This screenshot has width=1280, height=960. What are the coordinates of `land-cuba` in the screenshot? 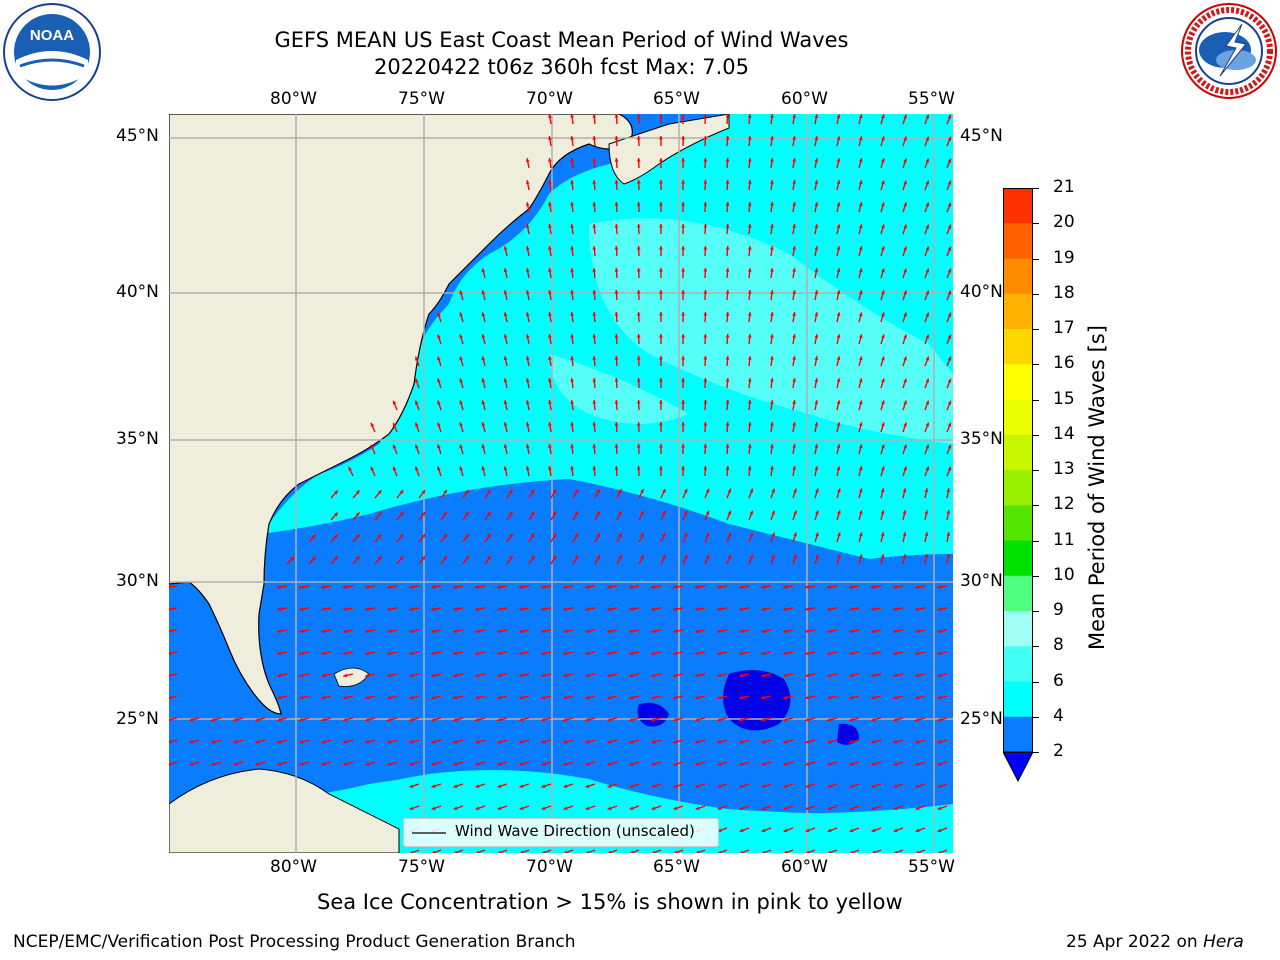 It's located at (284, 810).